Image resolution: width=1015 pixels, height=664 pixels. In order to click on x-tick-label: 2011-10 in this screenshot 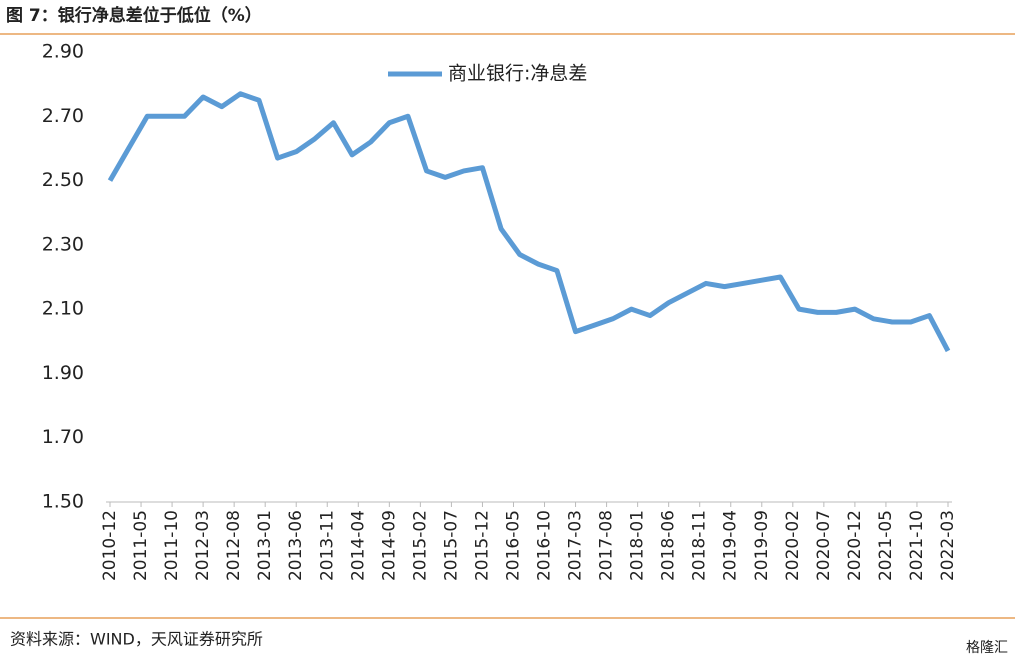, I will do `click(172, 545)`.